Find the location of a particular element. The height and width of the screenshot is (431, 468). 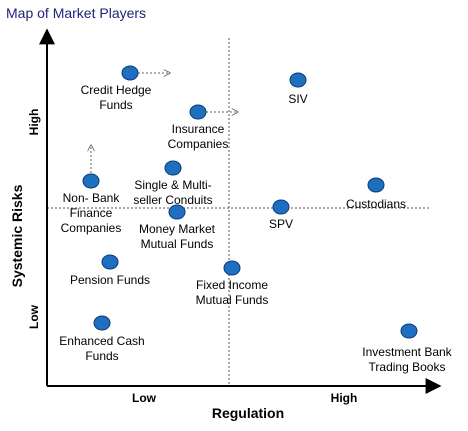

market-player: Investment Bank Trading Books is located at coordinates (407, 348).